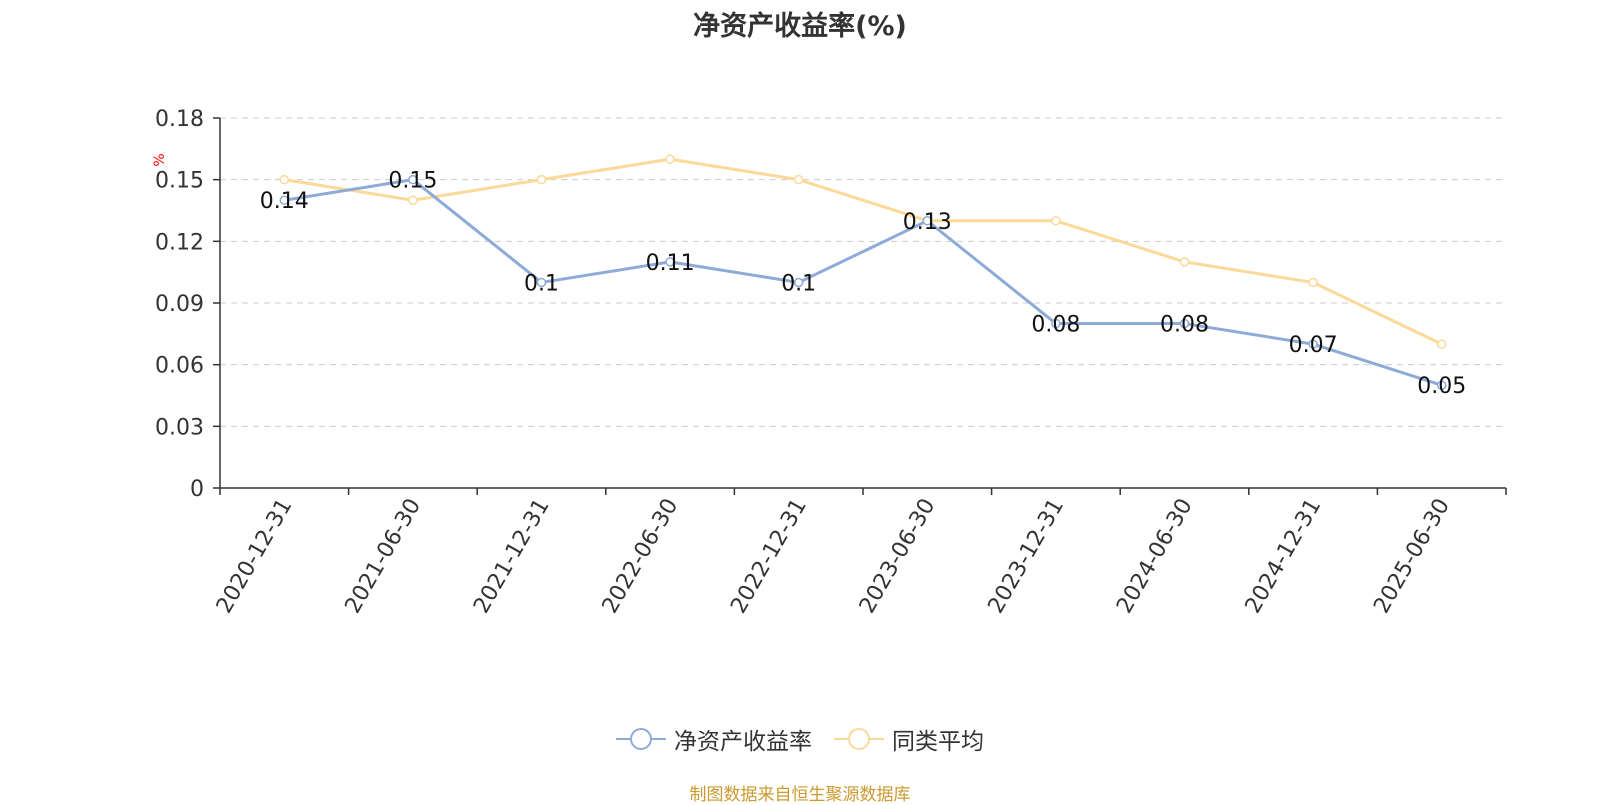  I want to click on legend-label-roe: 净资产收益率, so click(743, 742).